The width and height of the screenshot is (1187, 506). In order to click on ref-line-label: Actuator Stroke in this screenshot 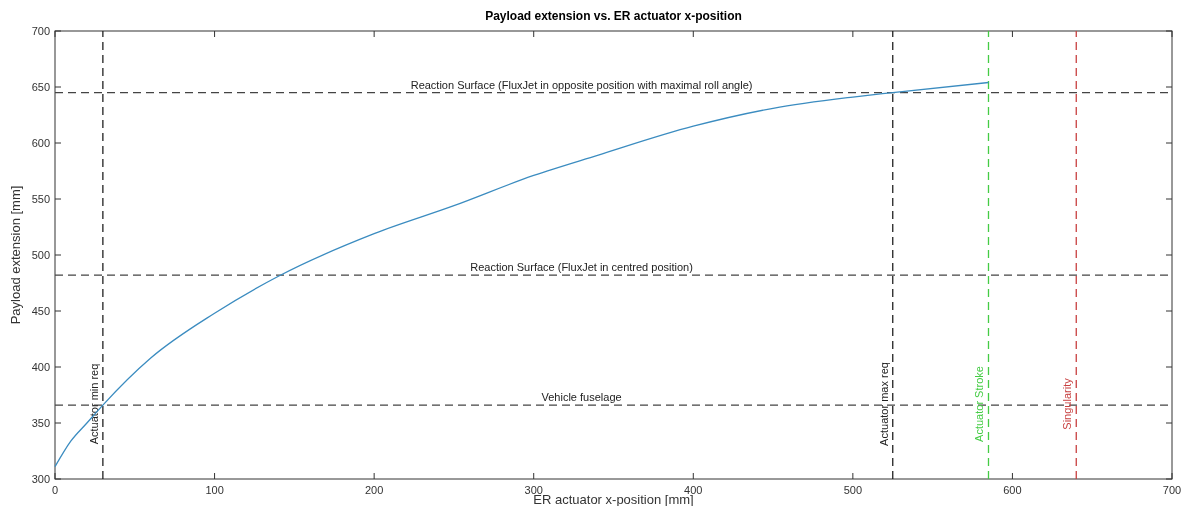, I will do `click(979, 404)`.